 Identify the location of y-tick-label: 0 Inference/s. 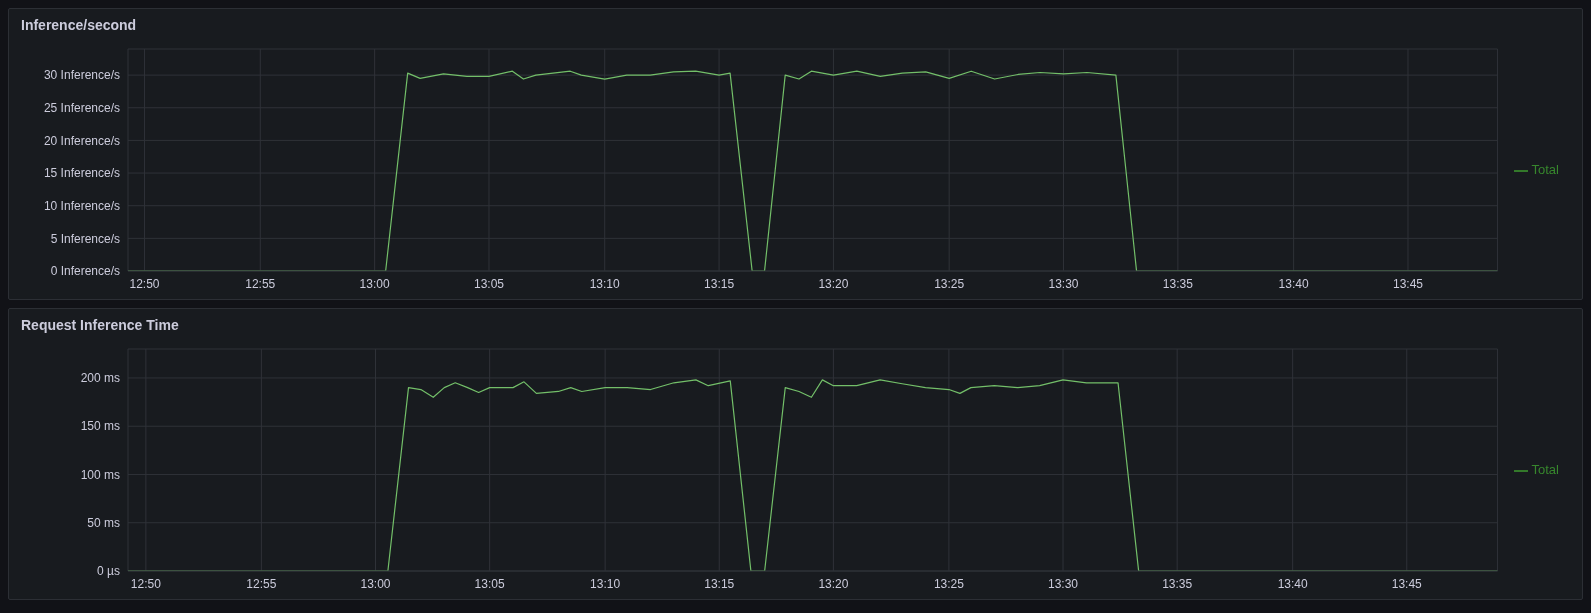
(85, 271).